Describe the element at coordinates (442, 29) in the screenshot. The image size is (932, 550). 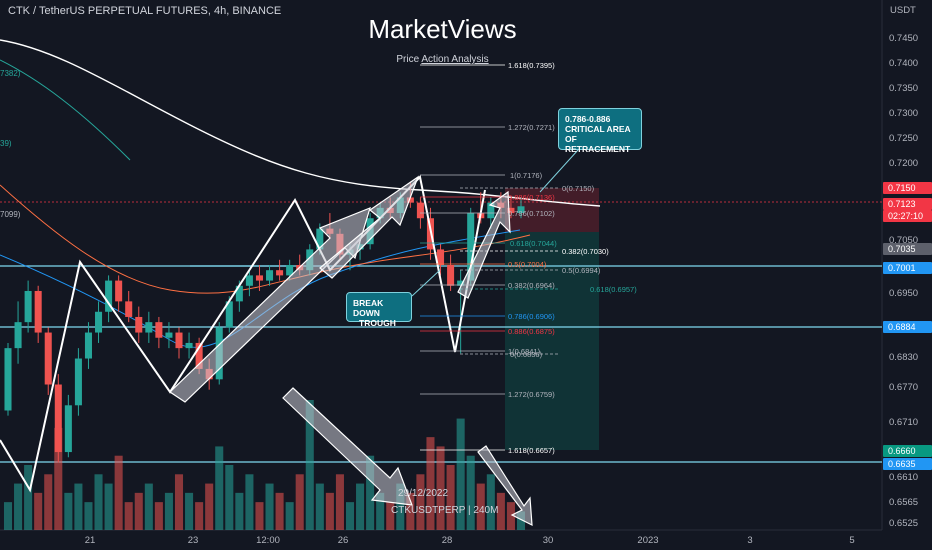
I see `brand-title: MarketViews` at that location.